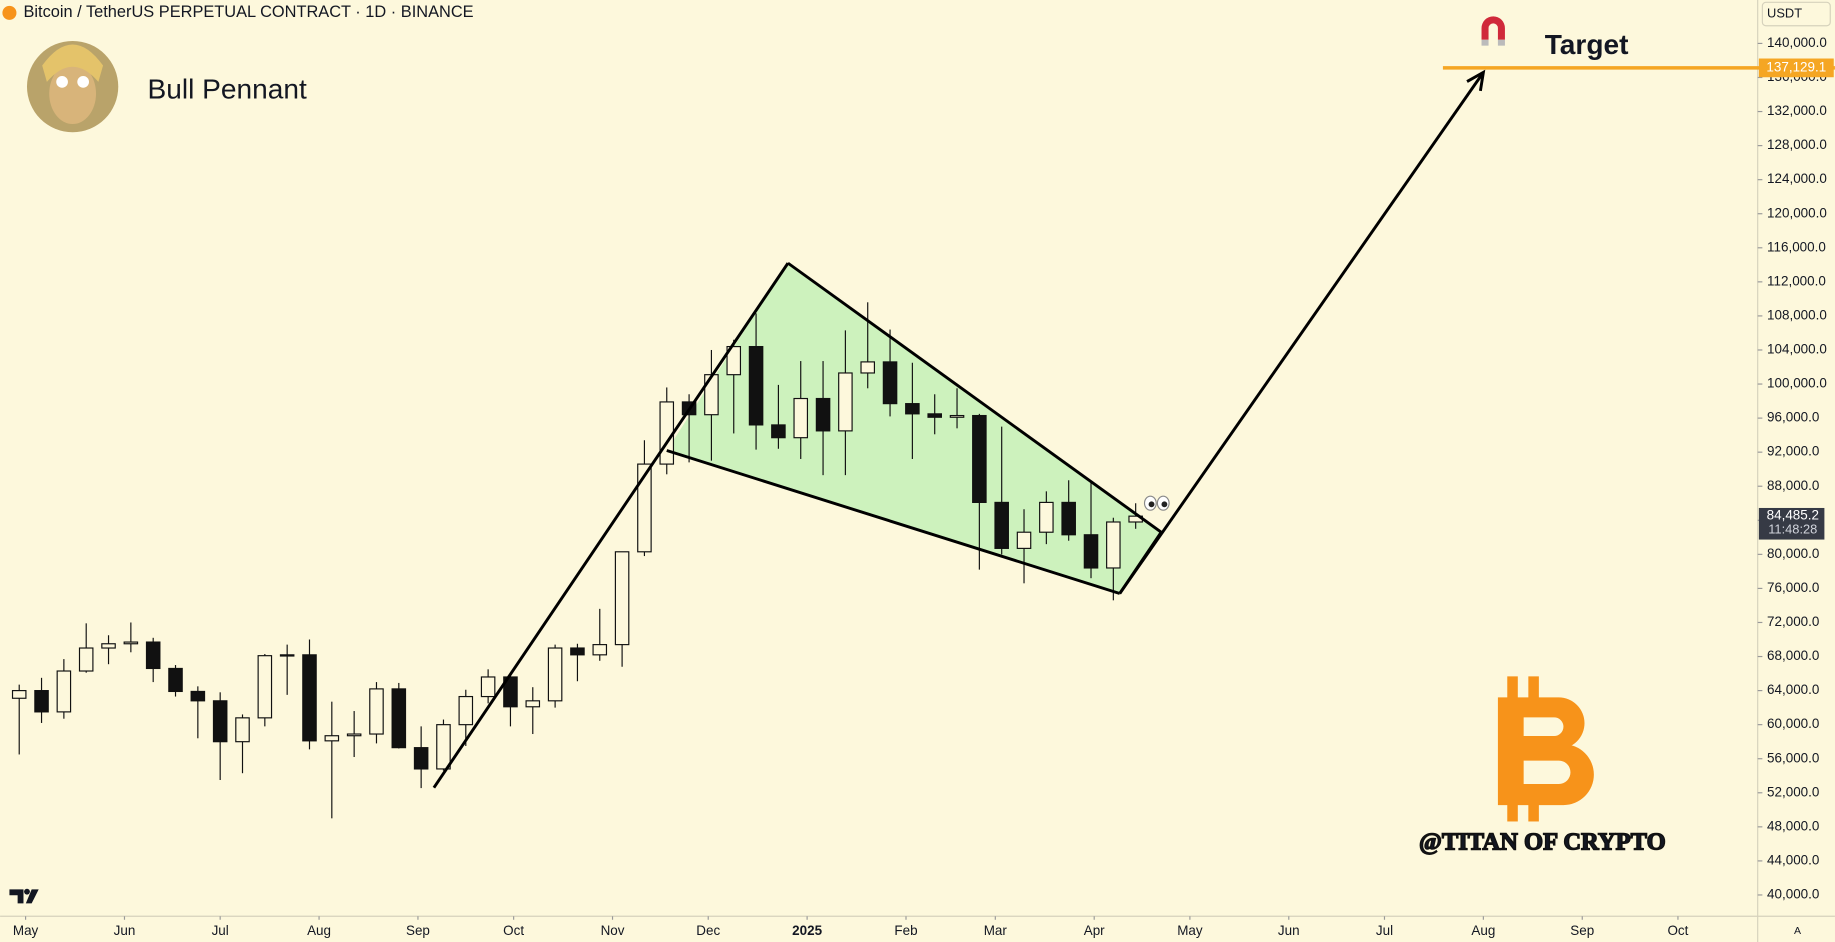  Describe the element at coordinates (1793, 791) in the screenshot. I see `y-tick-label: 52,000.0` at that location.